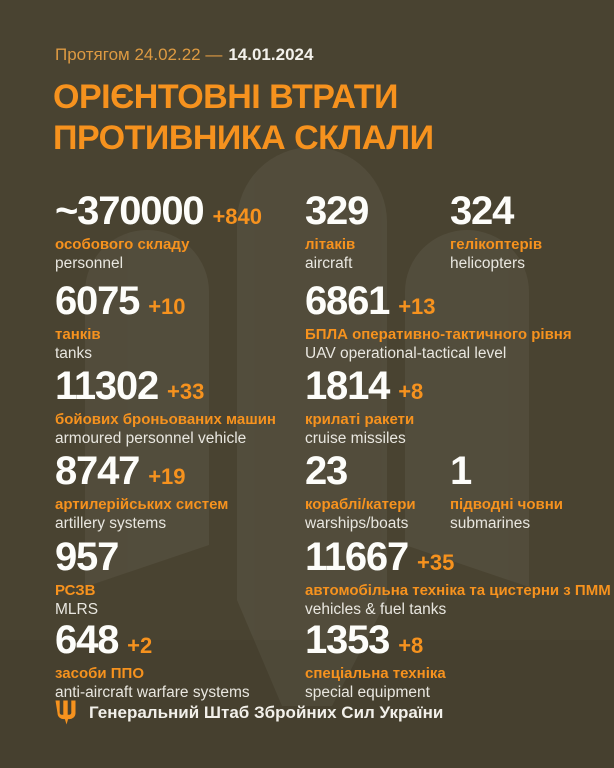  What do you see at coordinates (337, 211) in the screenshot?
I see `stat-value: 329` at bounding box center [337, 211].